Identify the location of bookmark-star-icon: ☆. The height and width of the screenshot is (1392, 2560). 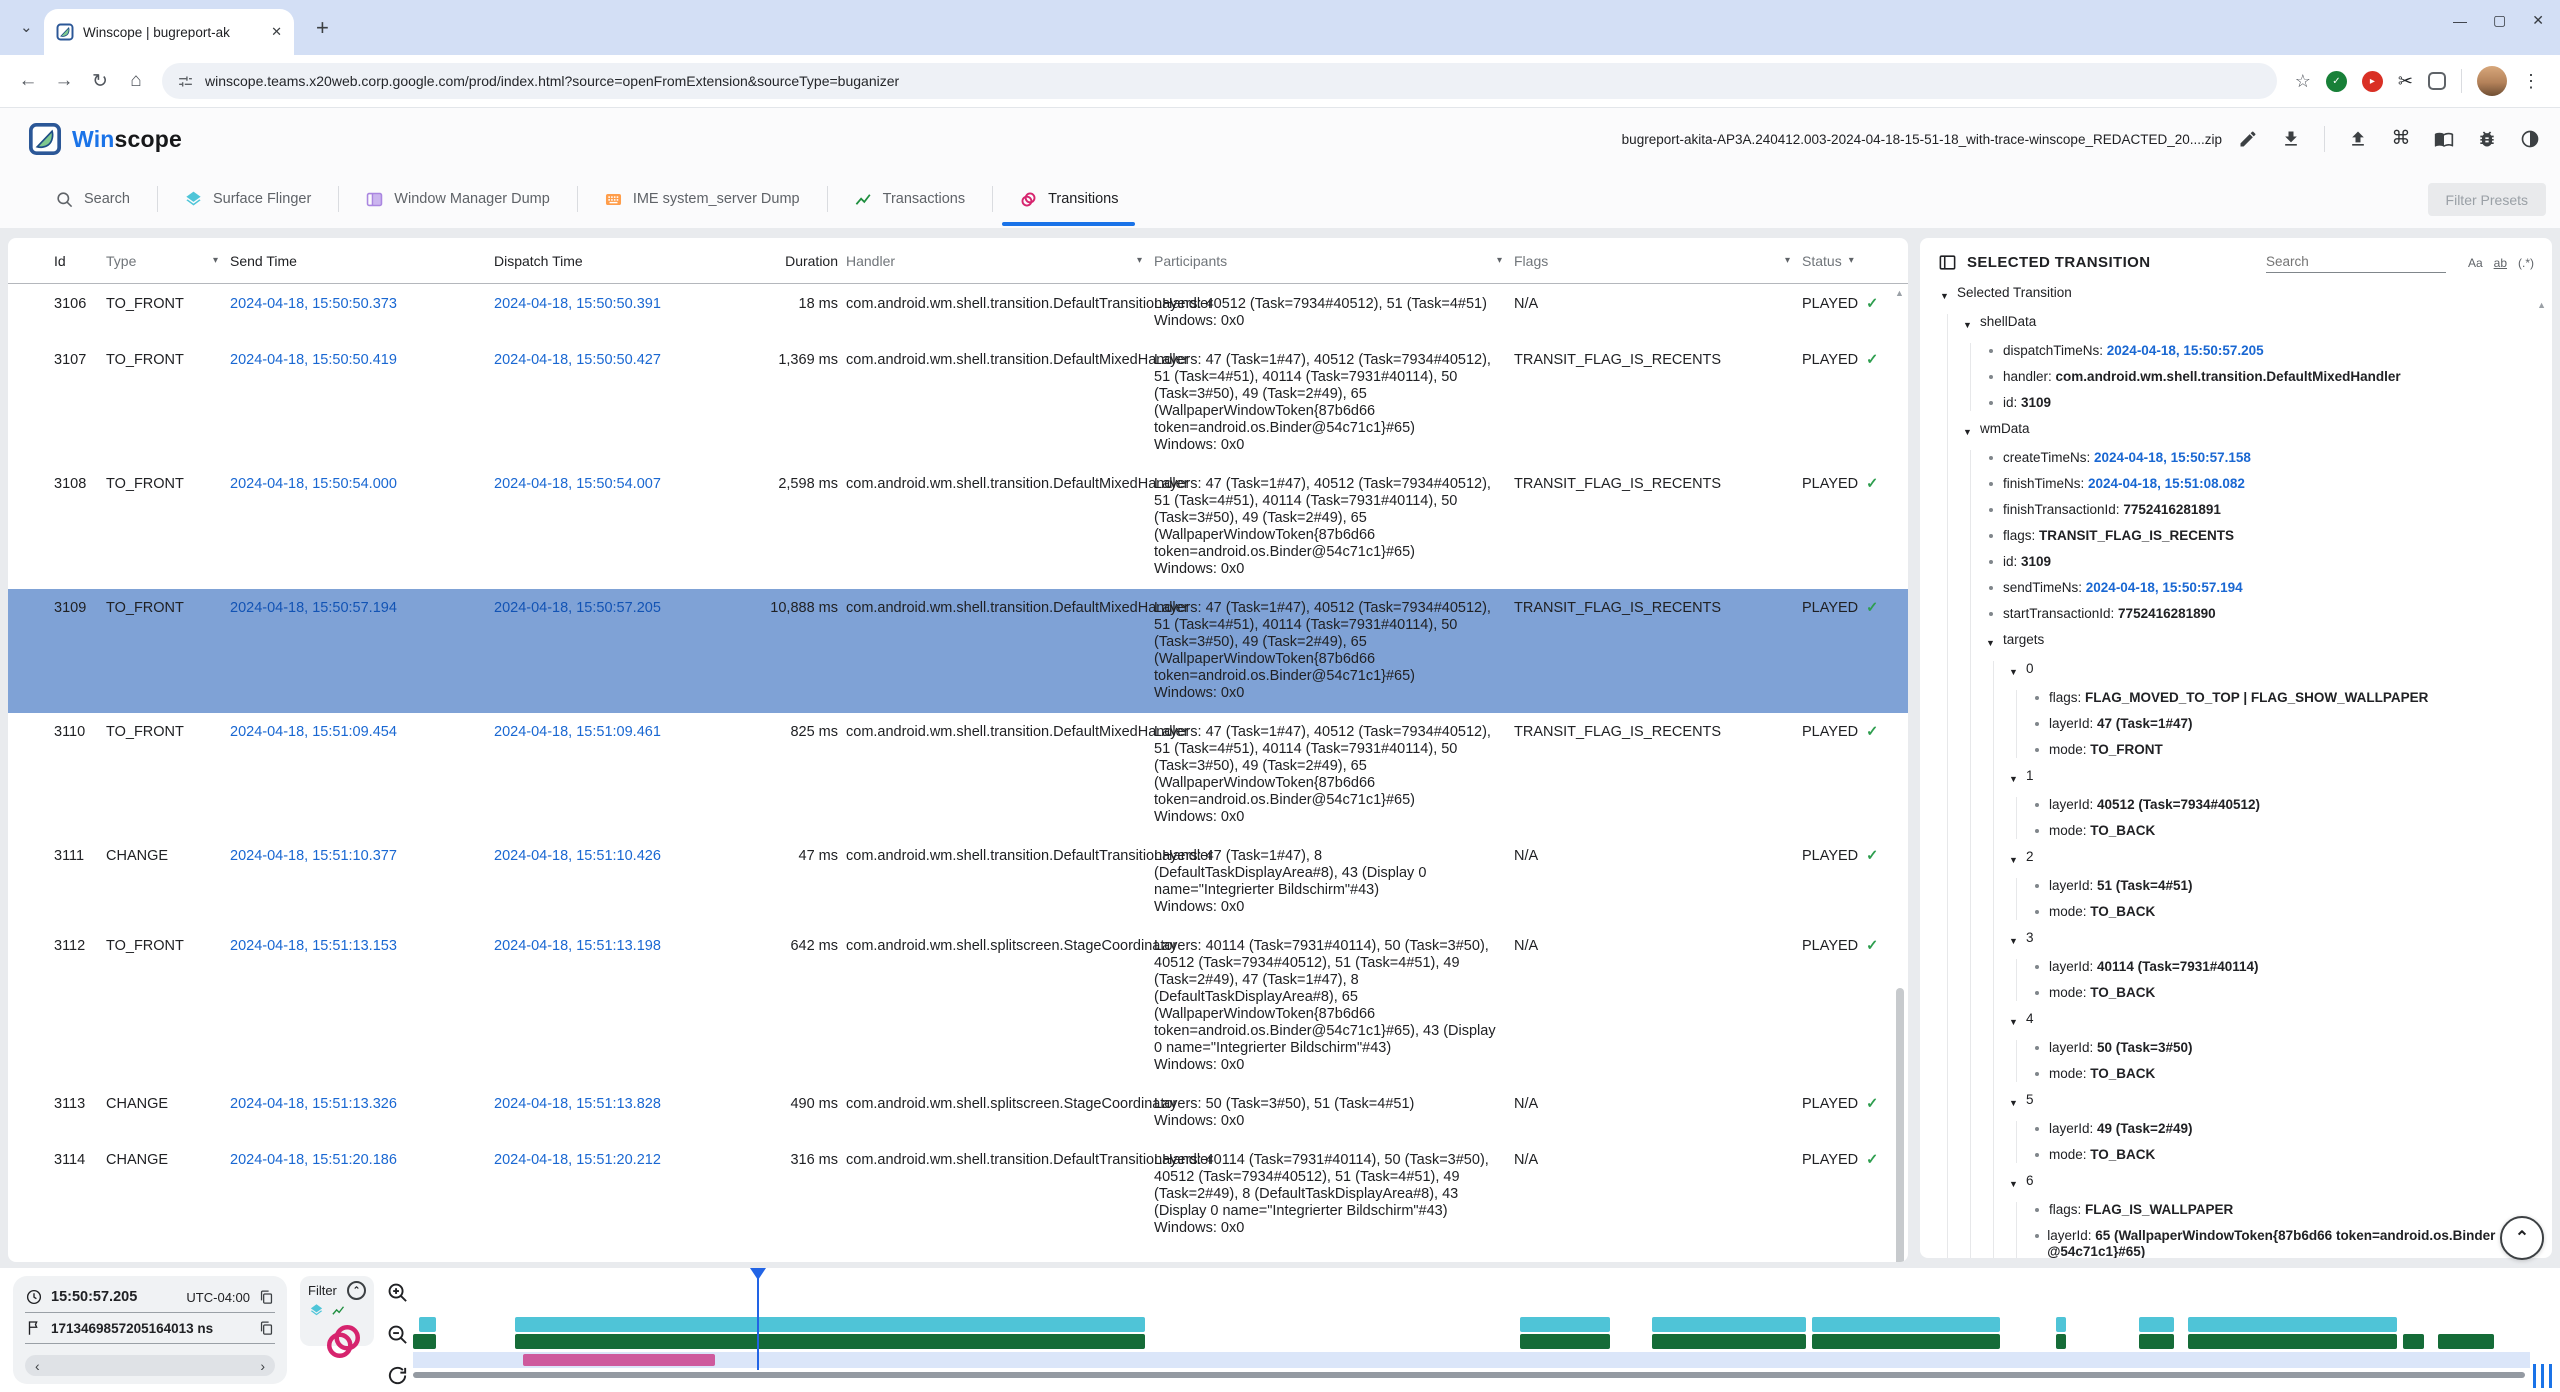
(2302, 80).